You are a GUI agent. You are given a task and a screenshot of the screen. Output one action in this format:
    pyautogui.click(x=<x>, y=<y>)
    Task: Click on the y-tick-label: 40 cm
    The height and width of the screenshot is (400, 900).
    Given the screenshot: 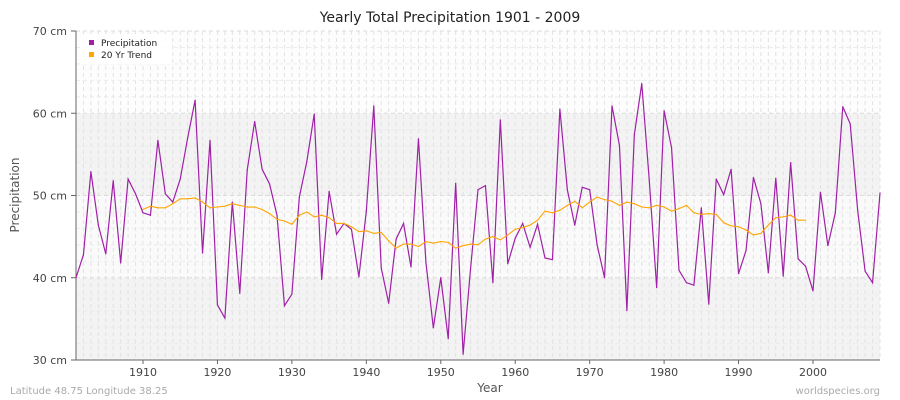 What is the action you would take?
    pyautogui.click(x=50, y=278)
    